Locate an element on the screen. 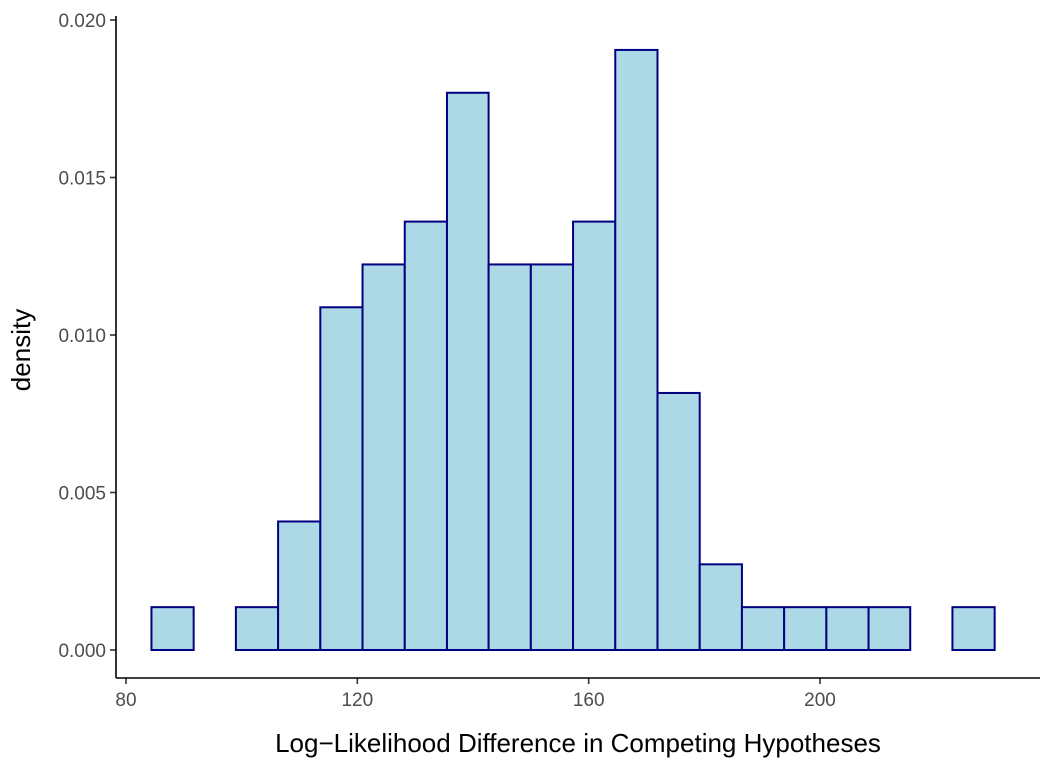 The width and height of the screenshot is (1050, 768). y-tick-label: 0.015 is located at coordinates (82, 179).